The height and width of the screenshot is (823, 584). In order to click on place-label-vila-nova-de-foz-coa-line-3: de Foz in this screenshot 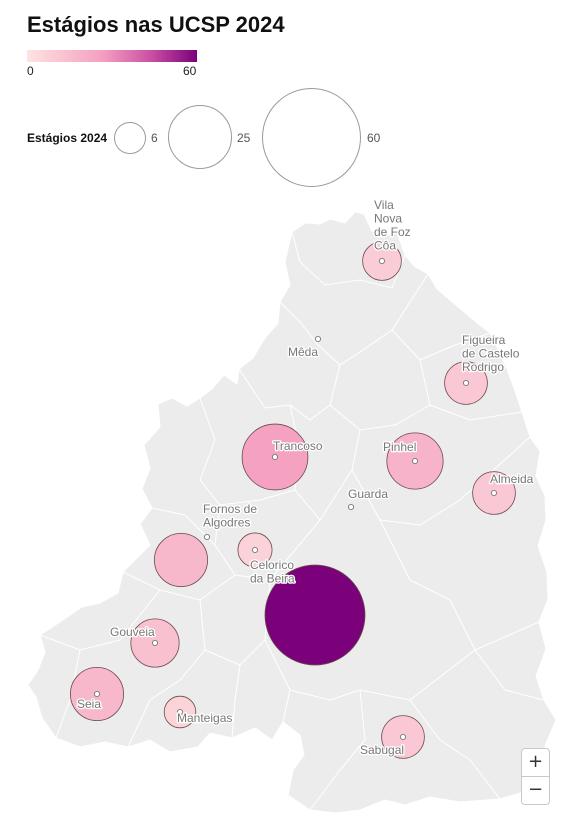, I will do `click(392, 232)`.